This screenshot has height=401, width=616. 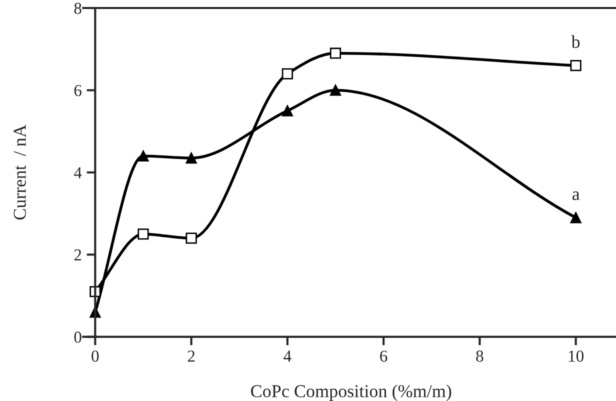 I want to click on x-tick-label: 0, so click(x=95, y=356).